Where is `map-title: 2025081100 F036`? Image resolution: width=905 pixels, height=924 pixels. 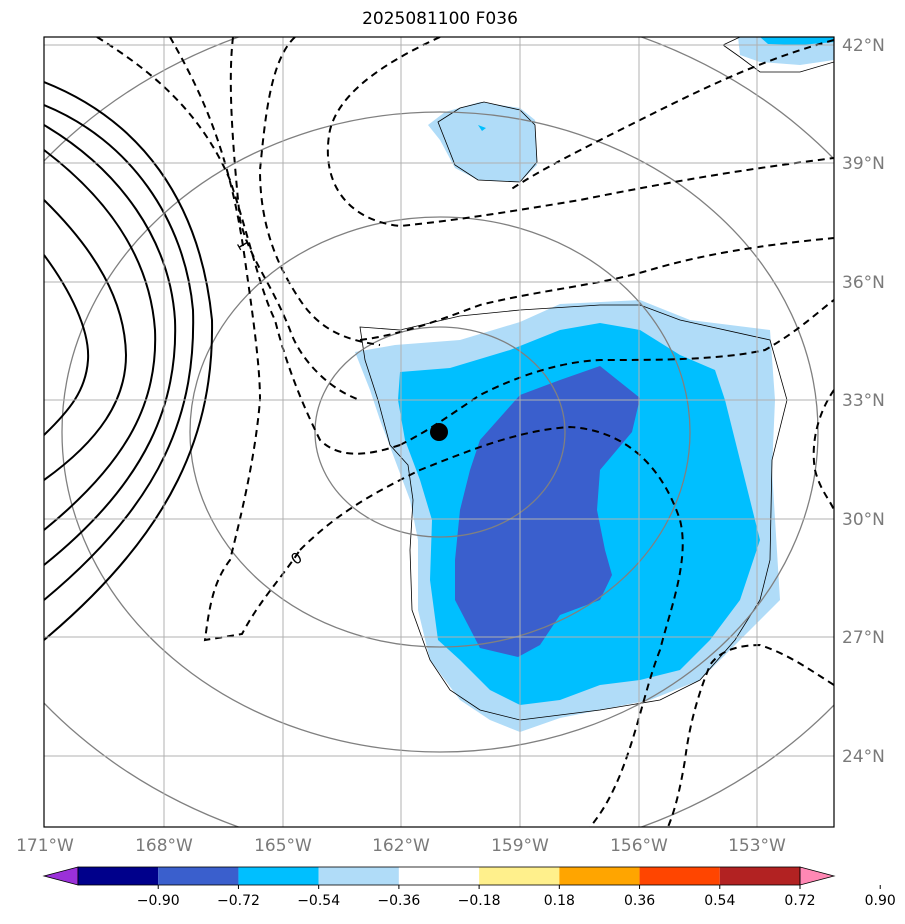 map-title: 2025081100 F036 is located at coordinates (440, 19).